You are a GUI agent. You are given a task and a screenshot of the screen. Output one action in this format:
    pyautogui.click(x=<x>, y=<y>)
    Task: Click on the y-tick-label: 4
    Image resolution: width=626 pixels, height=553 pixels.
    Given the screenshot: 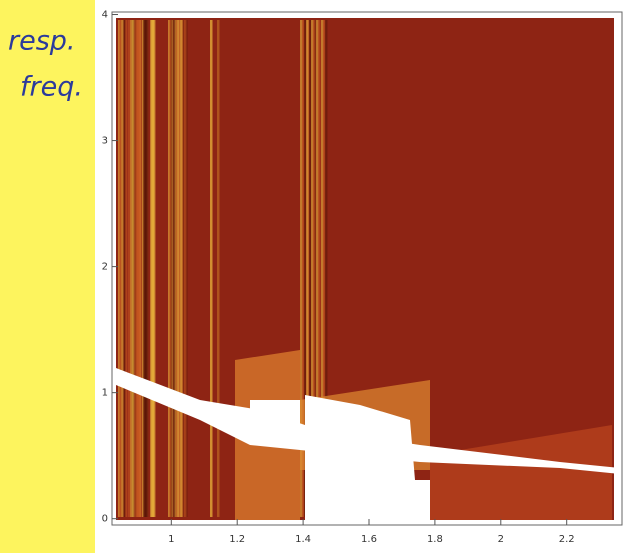 What is the action you would take?
    pyautogui.click(x=105, y=15)
    